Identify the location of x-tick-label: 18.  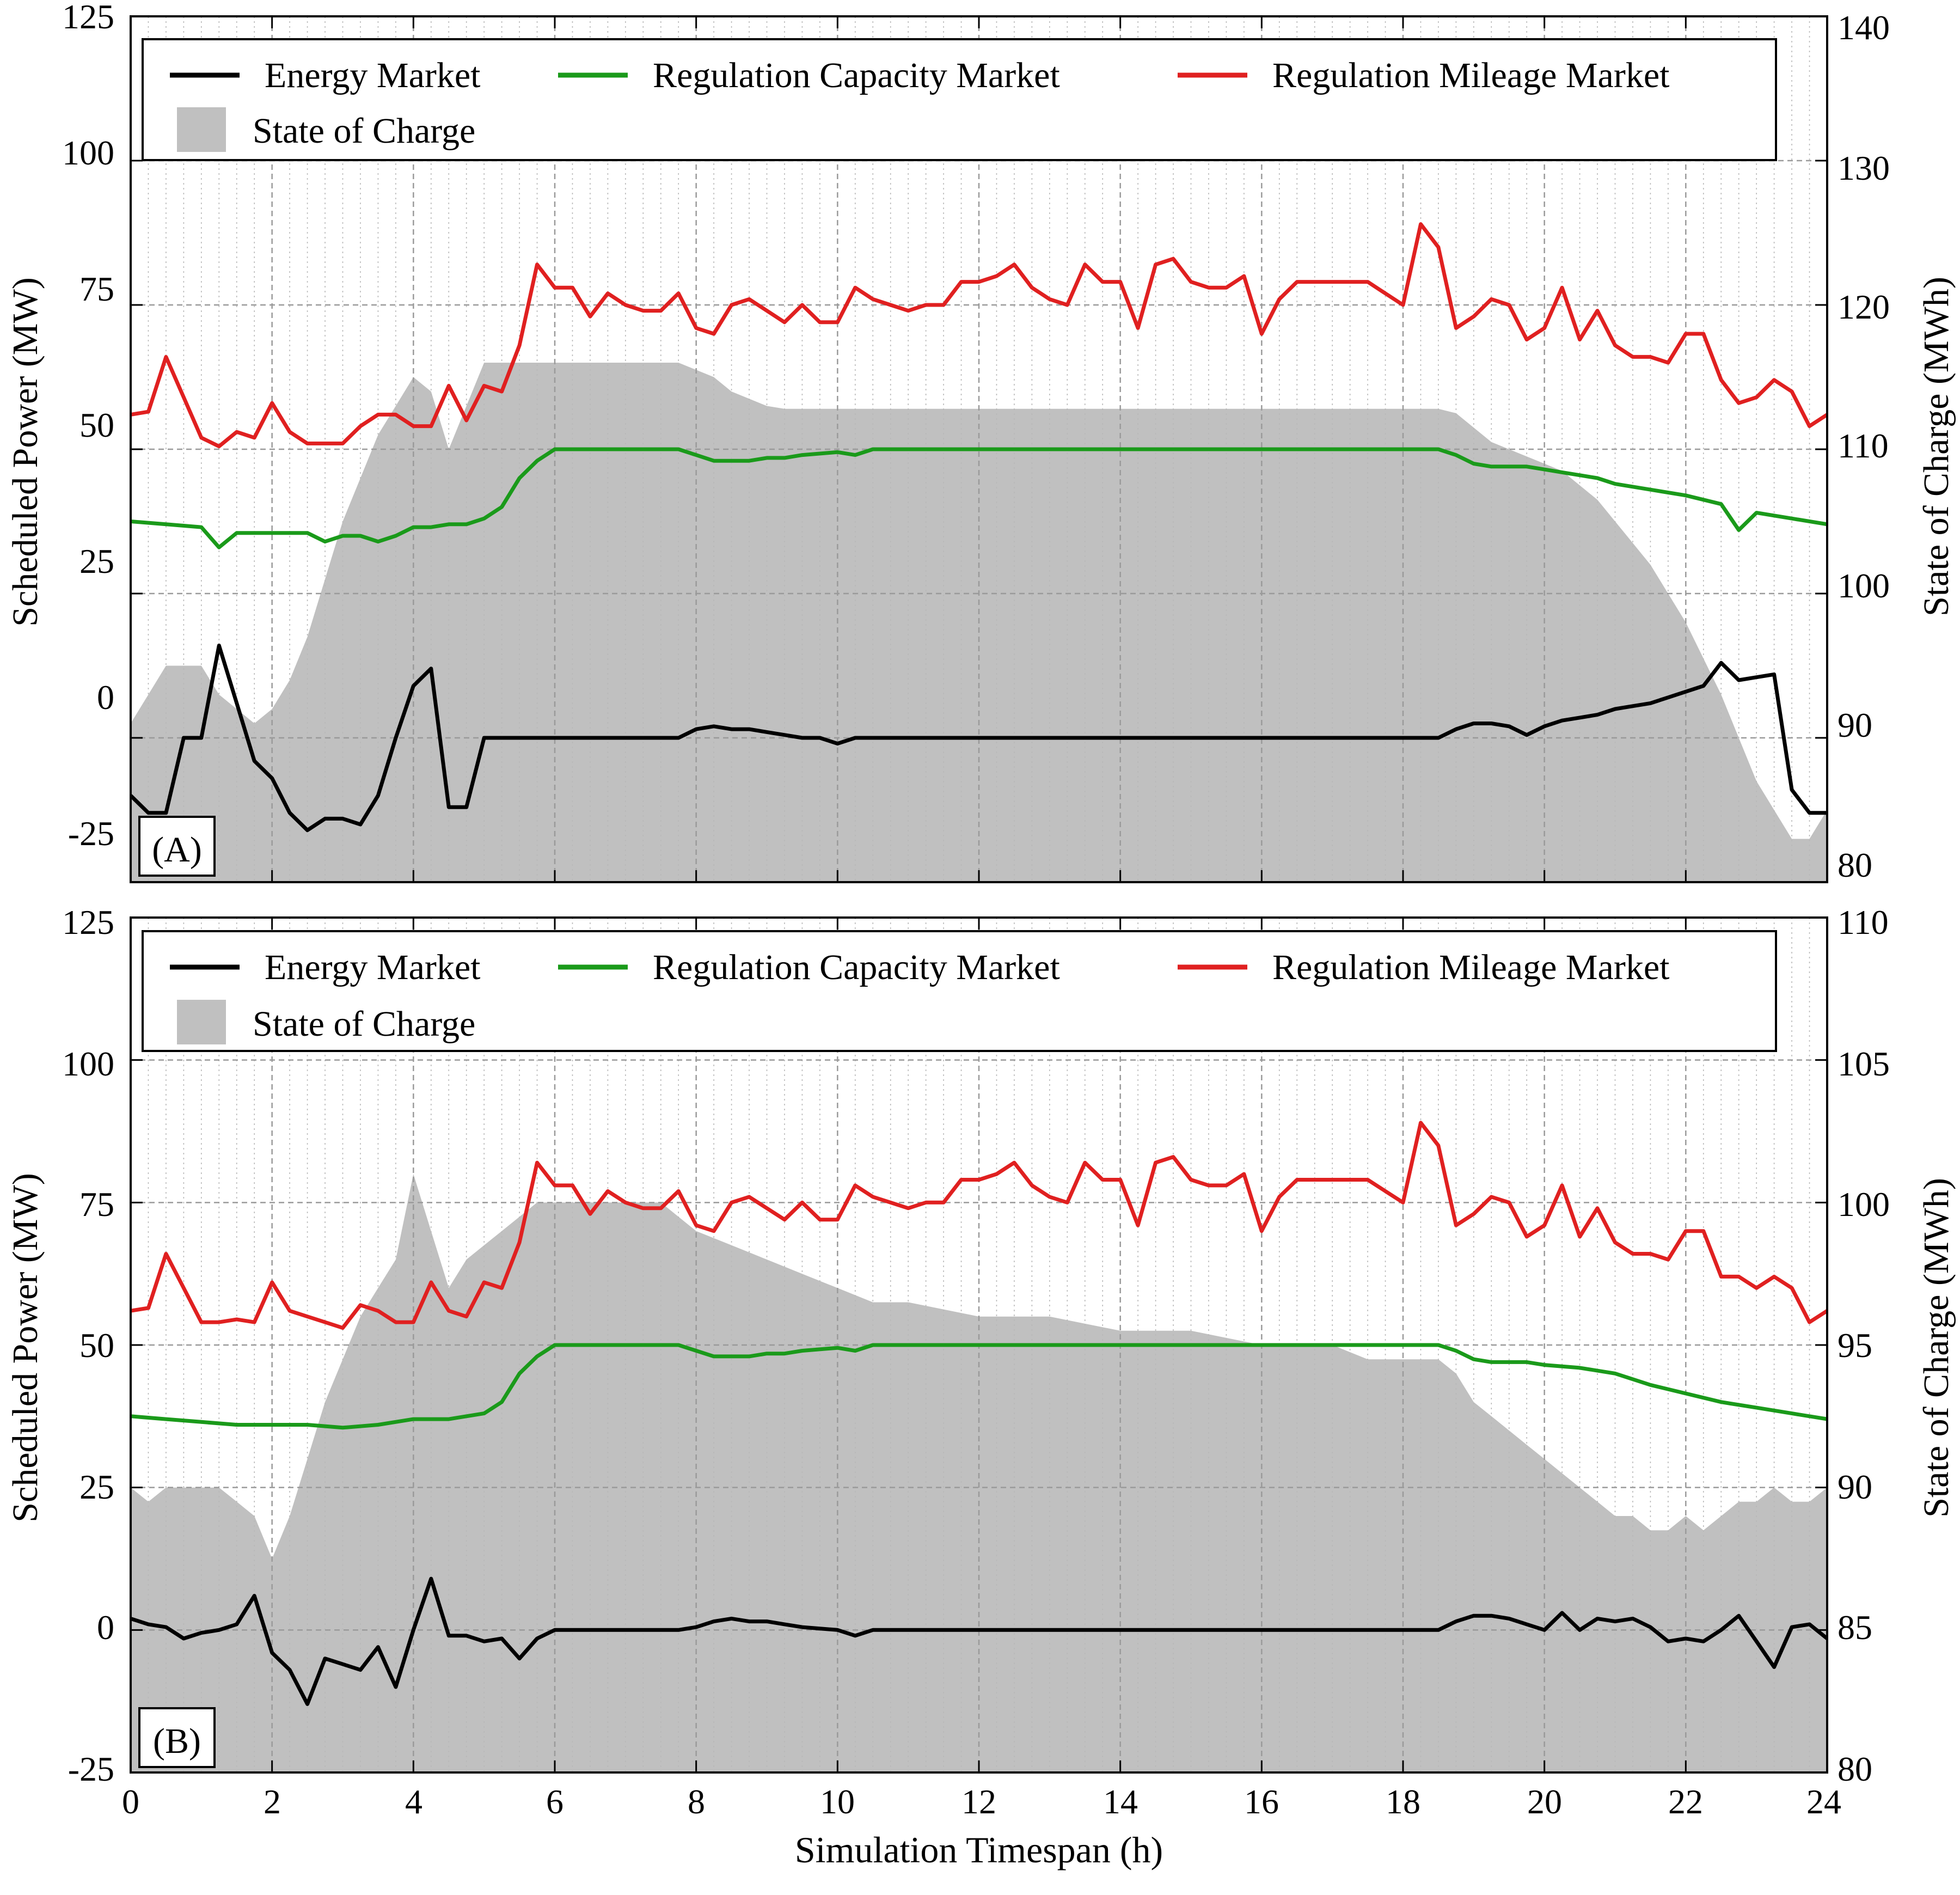
(1403, 1801).